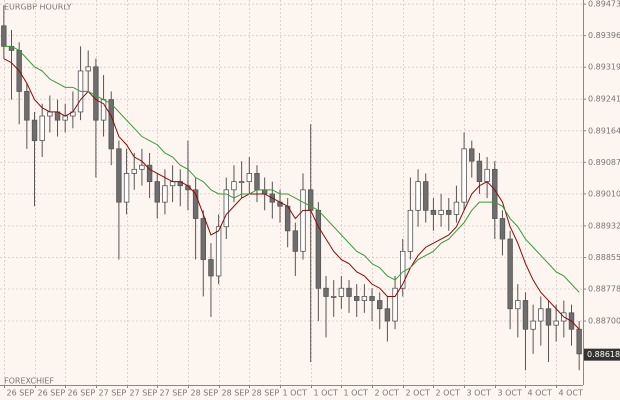 This screenshot has width=620, height=400. I want to click on y-tick-label: 0.89241, so click(604, 99).